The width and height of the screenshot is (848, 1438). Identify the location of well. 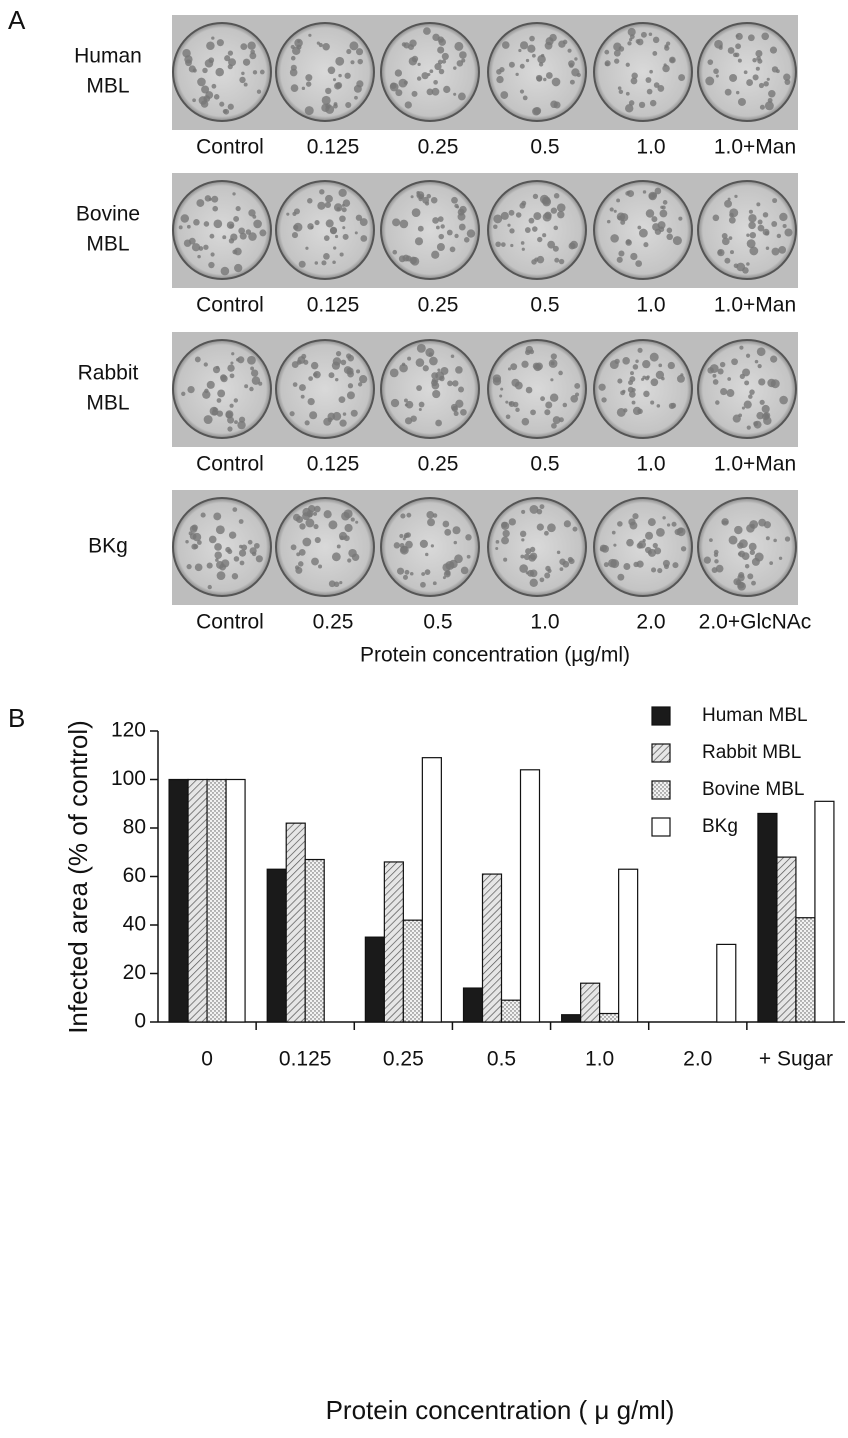
(325, 389).